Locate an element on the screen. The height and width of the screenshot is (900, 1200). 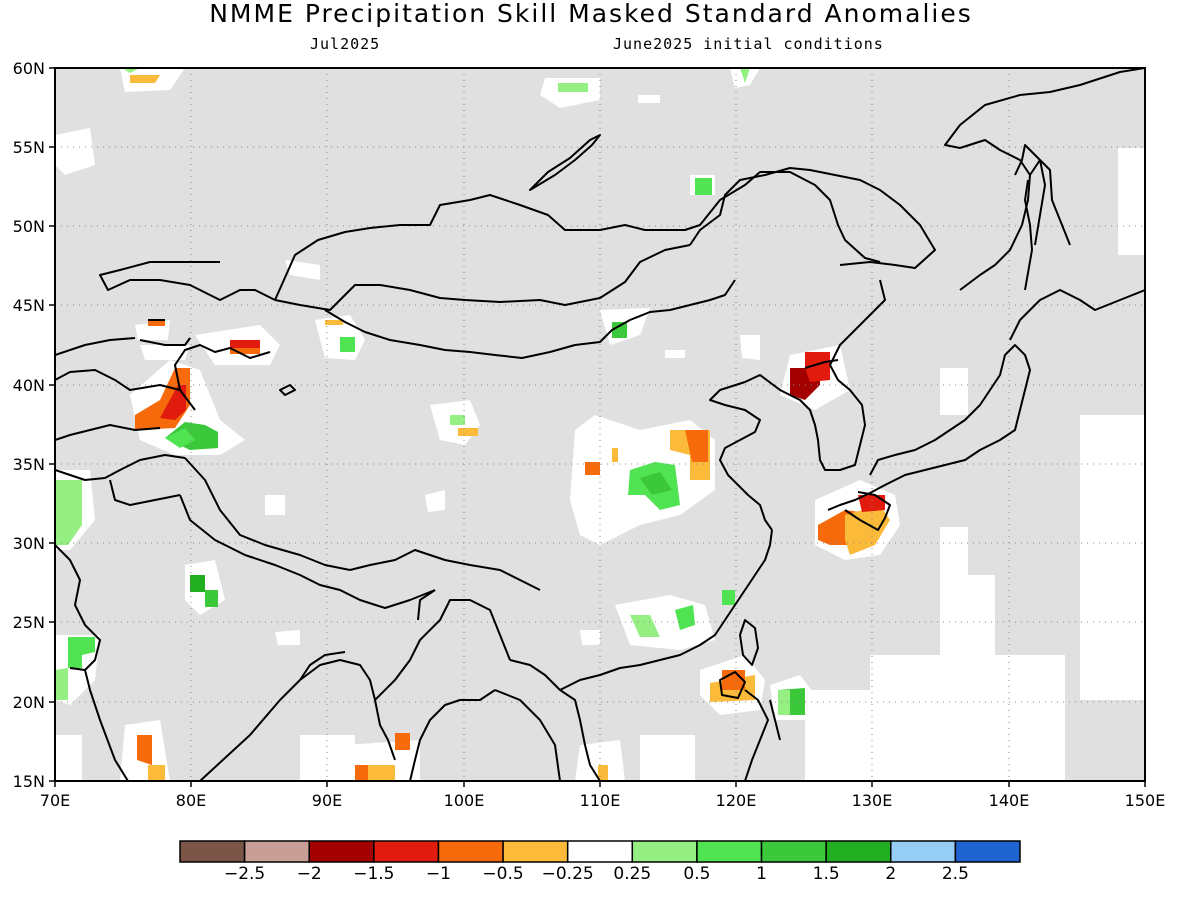
anomaly-korea-dry is located at coordinates (817, 367).